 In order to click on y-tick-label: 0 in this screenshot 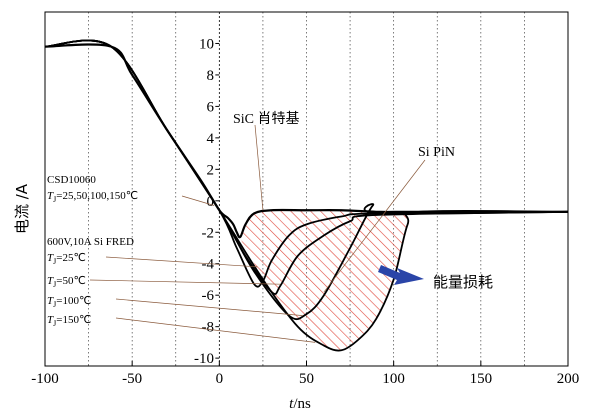, I will do `click(211, 202)`.